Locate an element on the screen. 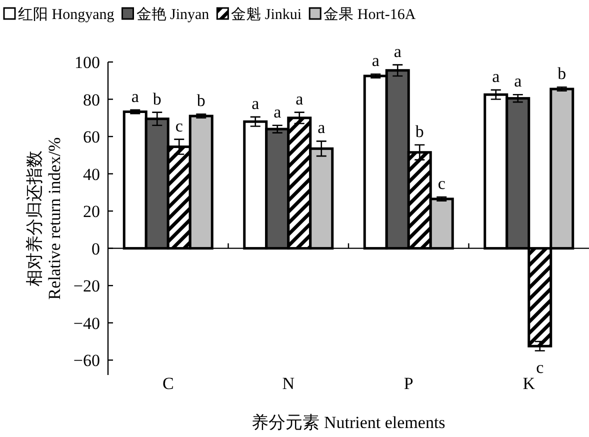 The image size is (589, 437). y-tick-label: 60 is located at coordinates (91, 137).